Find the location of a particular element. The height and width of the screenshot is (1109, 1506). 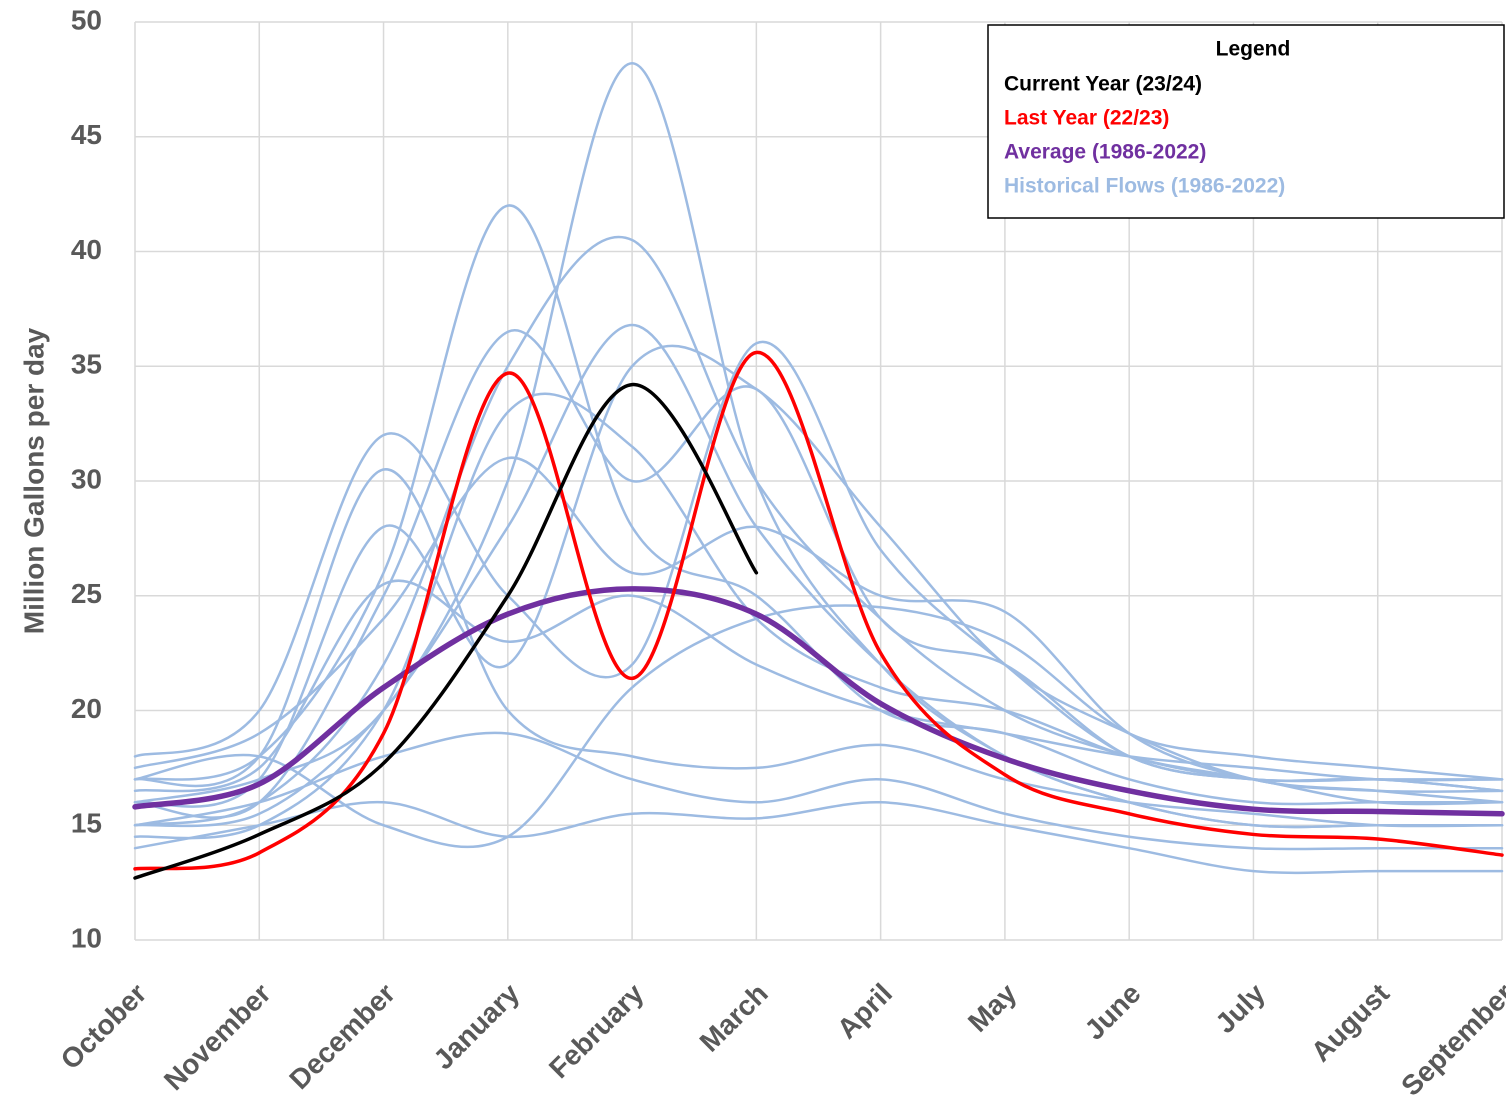

y-tick-label: 20 is located at coordinates (86, 708).